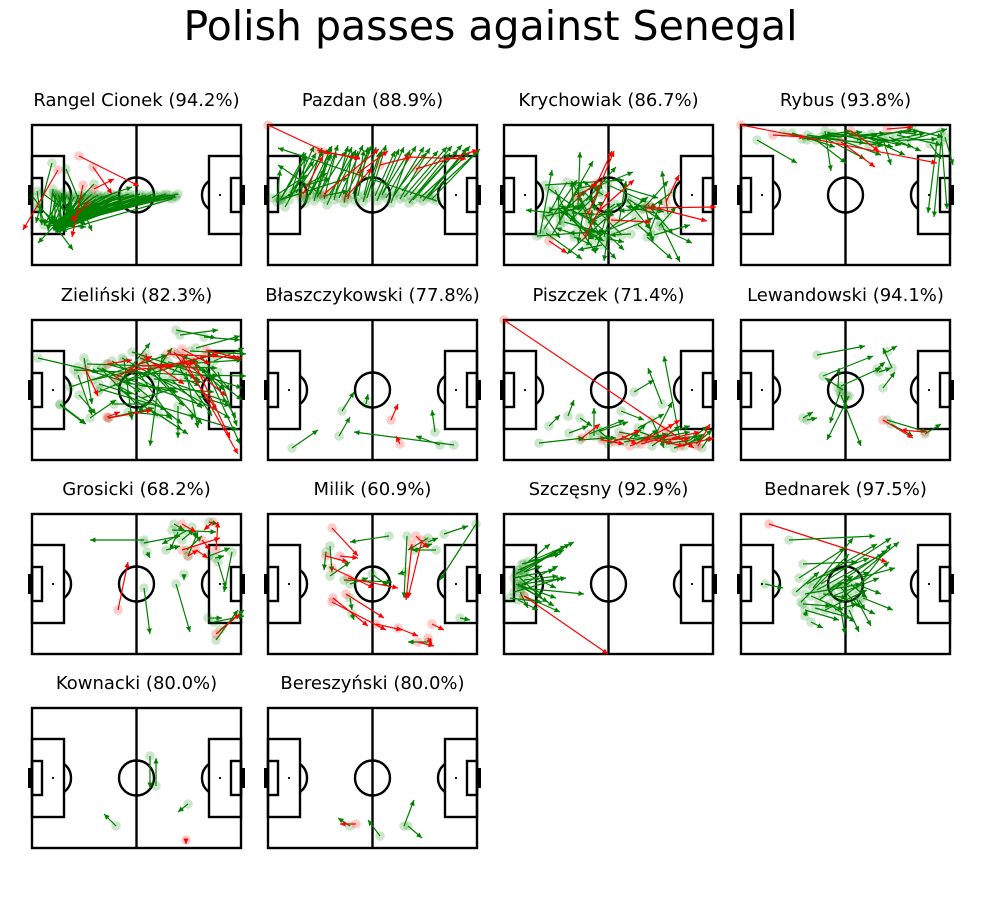 Image resolution: width=981 pixels, height=900 pixels. What do you see at coordinates (608, 489) in the screenshot?
I see `panel-title: Szczęsny (92.9%)` at bounding box center [608, 489].